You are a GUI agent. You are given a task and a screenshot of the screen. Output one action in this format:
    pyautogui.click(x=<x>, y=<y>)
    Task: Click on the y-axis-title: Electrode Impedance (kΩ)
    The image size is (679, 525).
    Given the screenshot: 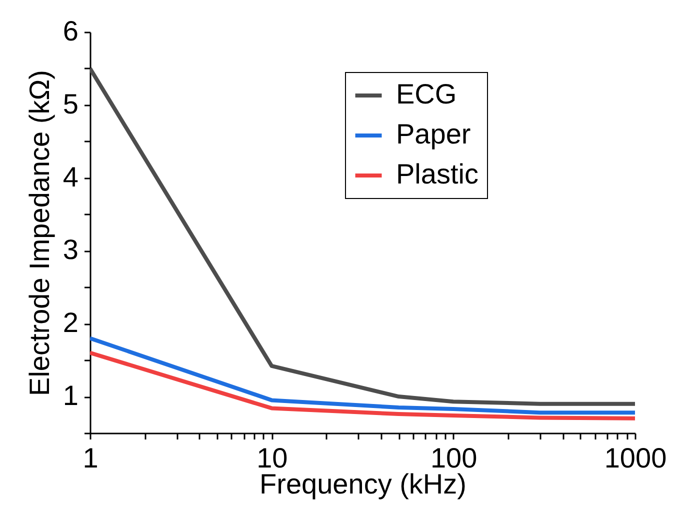 What is the action you would take?
    pyautogui.click(x=39, y=233)
    